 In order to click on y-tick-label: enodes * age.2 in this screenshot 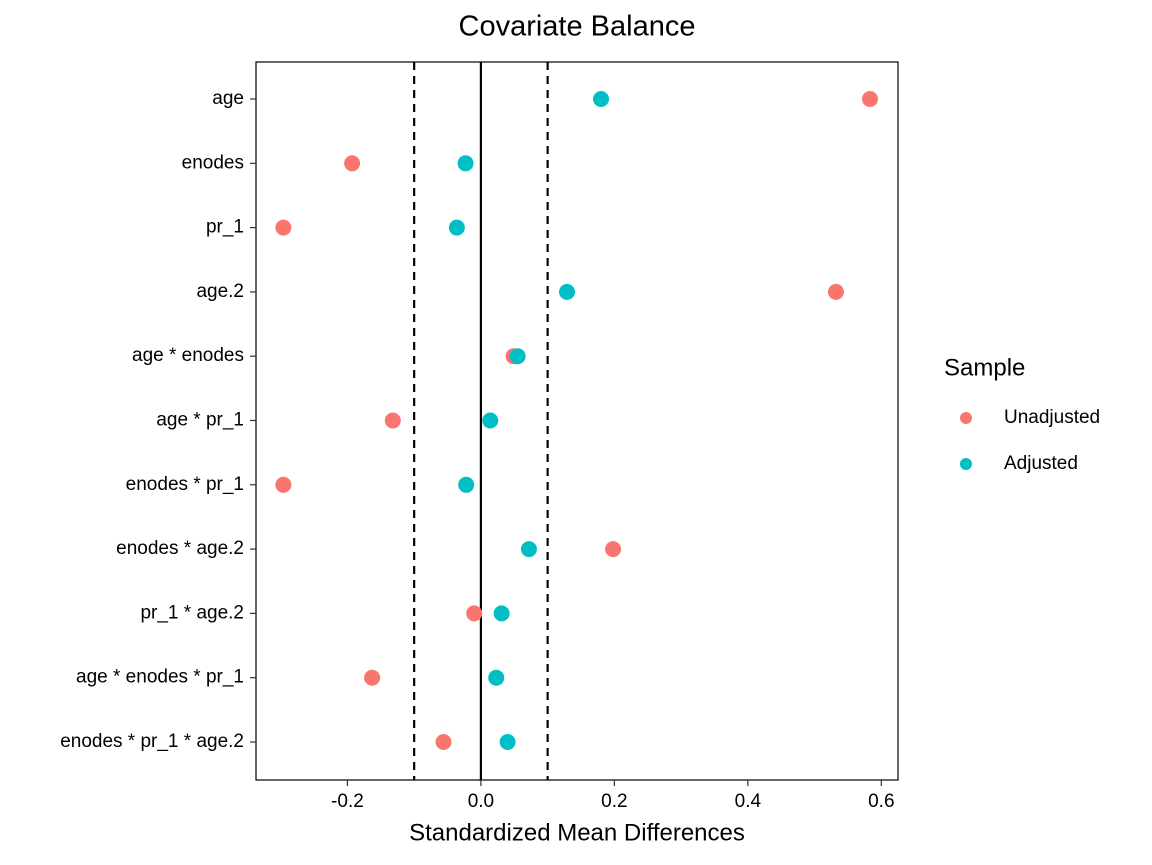, I will do `click(180, 548)`.